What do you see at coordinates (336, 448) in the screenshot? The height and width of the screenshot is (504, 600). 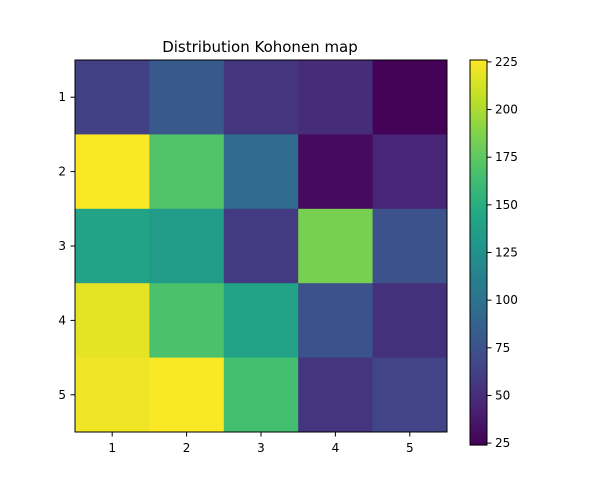 I see `x-tick-label: 4` at bounding box center [336, 448].